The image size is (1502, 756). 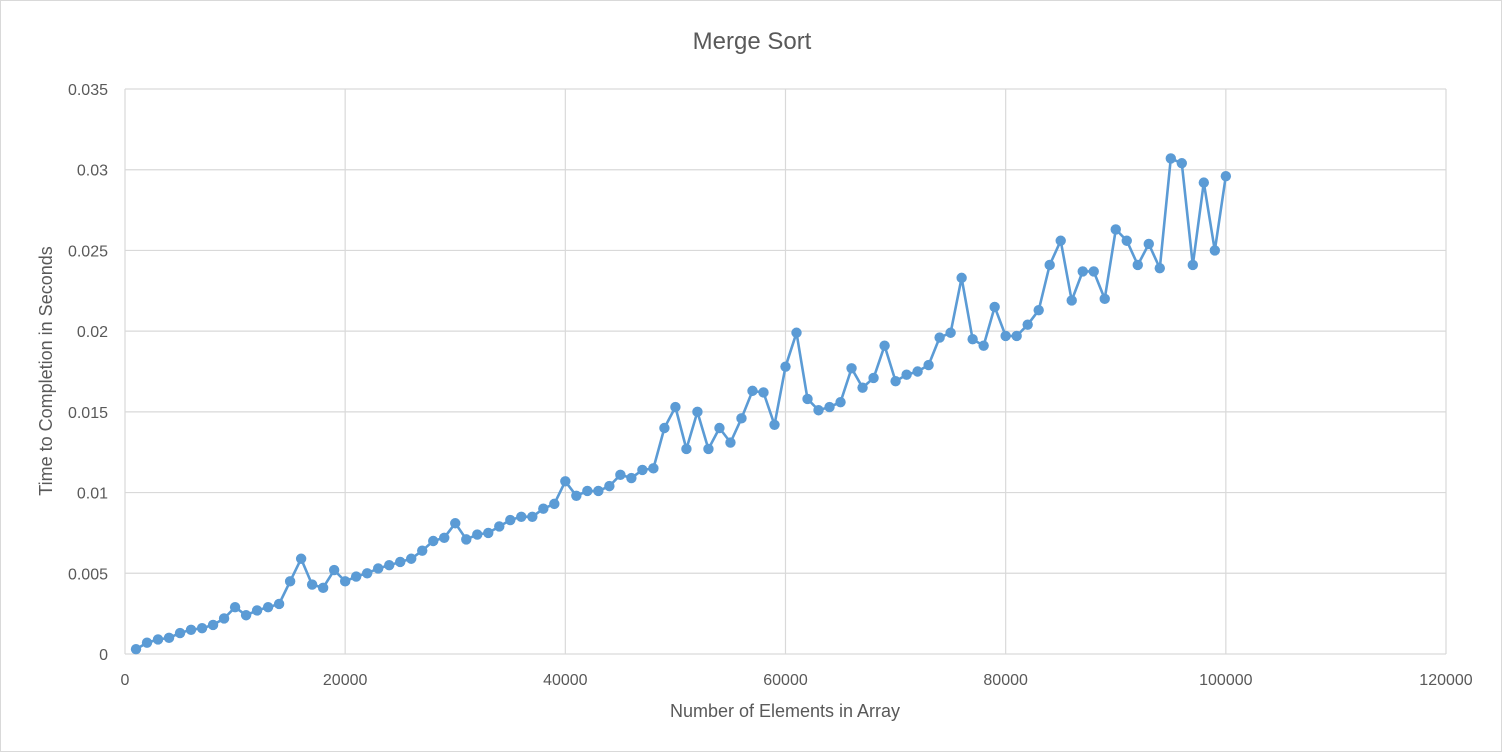 What do you see at coordinates (88, 574) in the screenshot?
I see `y-tick-label: 0.005` at bounding box center [88, 574].